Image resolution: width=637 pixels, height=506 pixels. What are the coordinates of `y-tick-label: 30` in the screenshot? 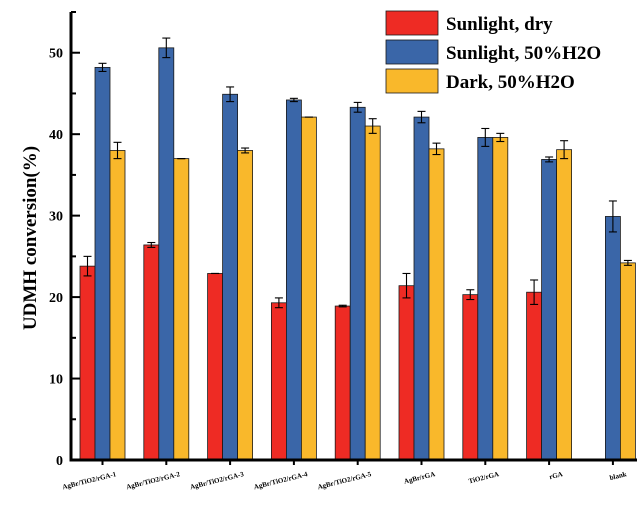 It's located at (56, 217).